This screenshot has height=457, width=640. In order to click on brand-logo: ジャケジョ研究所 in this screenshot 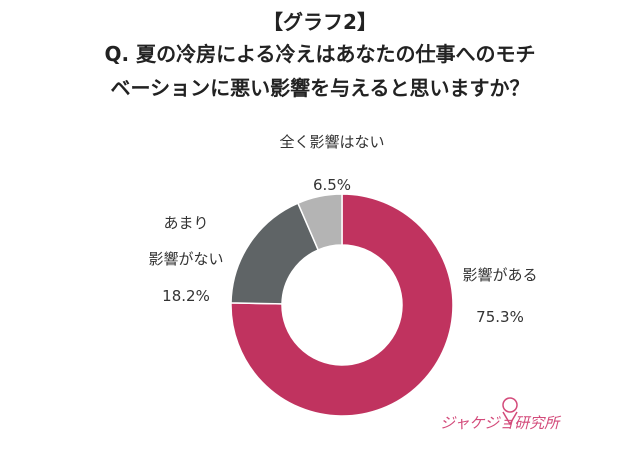, I will do `click(525, 418)`.